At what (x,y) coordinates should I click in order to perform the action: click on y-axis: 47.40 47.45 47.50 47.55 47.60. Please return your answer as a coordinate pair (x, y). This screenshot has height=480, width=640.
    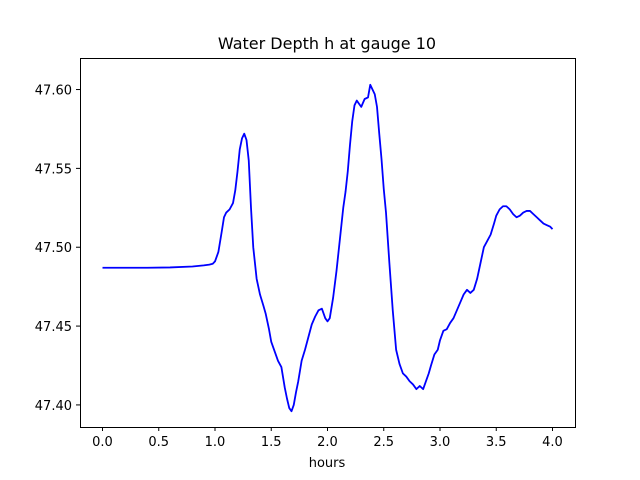
    Looking at the image, I should click on (57, 249).